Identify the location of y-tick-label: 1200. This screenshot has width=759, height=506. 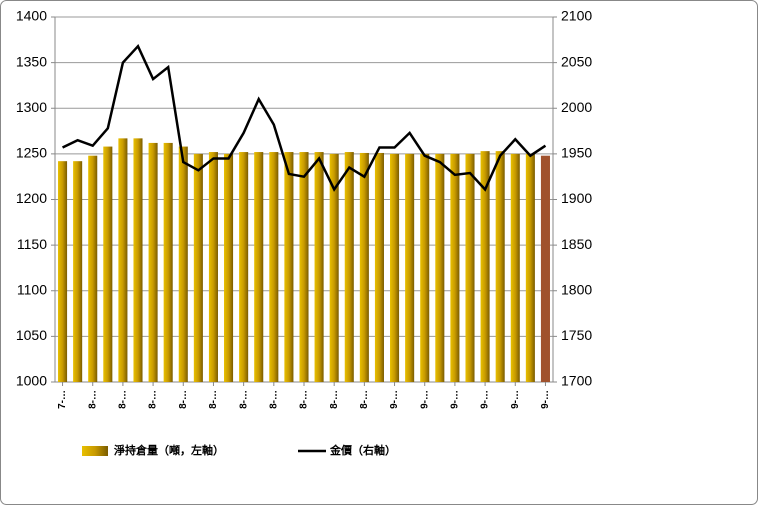
(31, 198).